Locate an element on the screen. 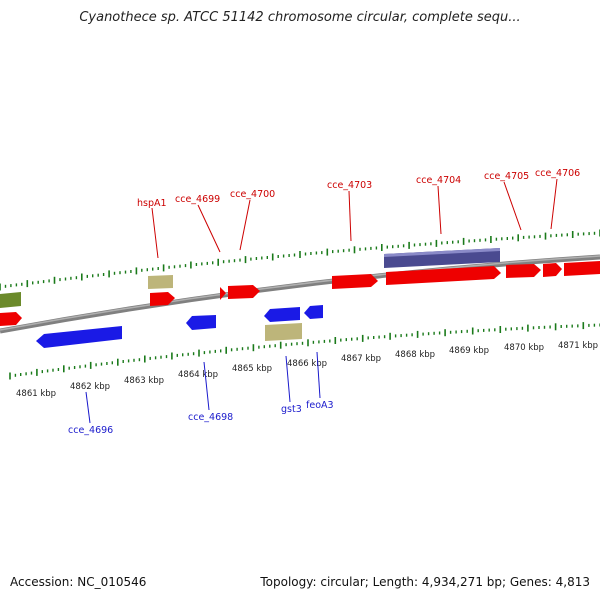 Image resolution: width=600 pixels, height=600 pixels. kbp-label: 4868 kbp is located at coordinates (415, 355).